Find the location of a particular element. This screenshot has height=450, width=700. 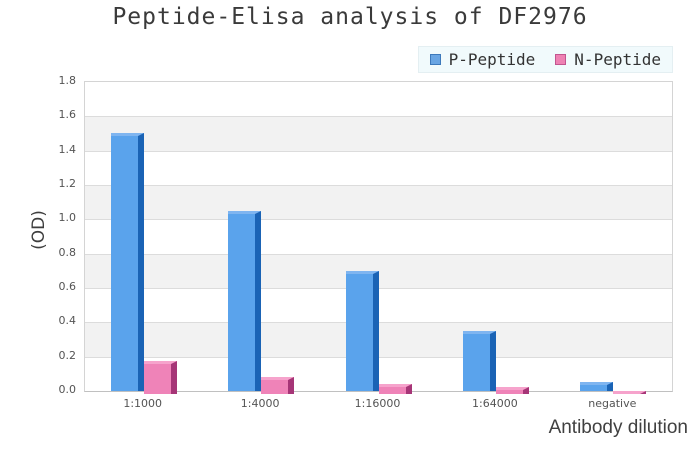

legend-label-n-peptide: N-Peptide is located at coordinates (617, 59).